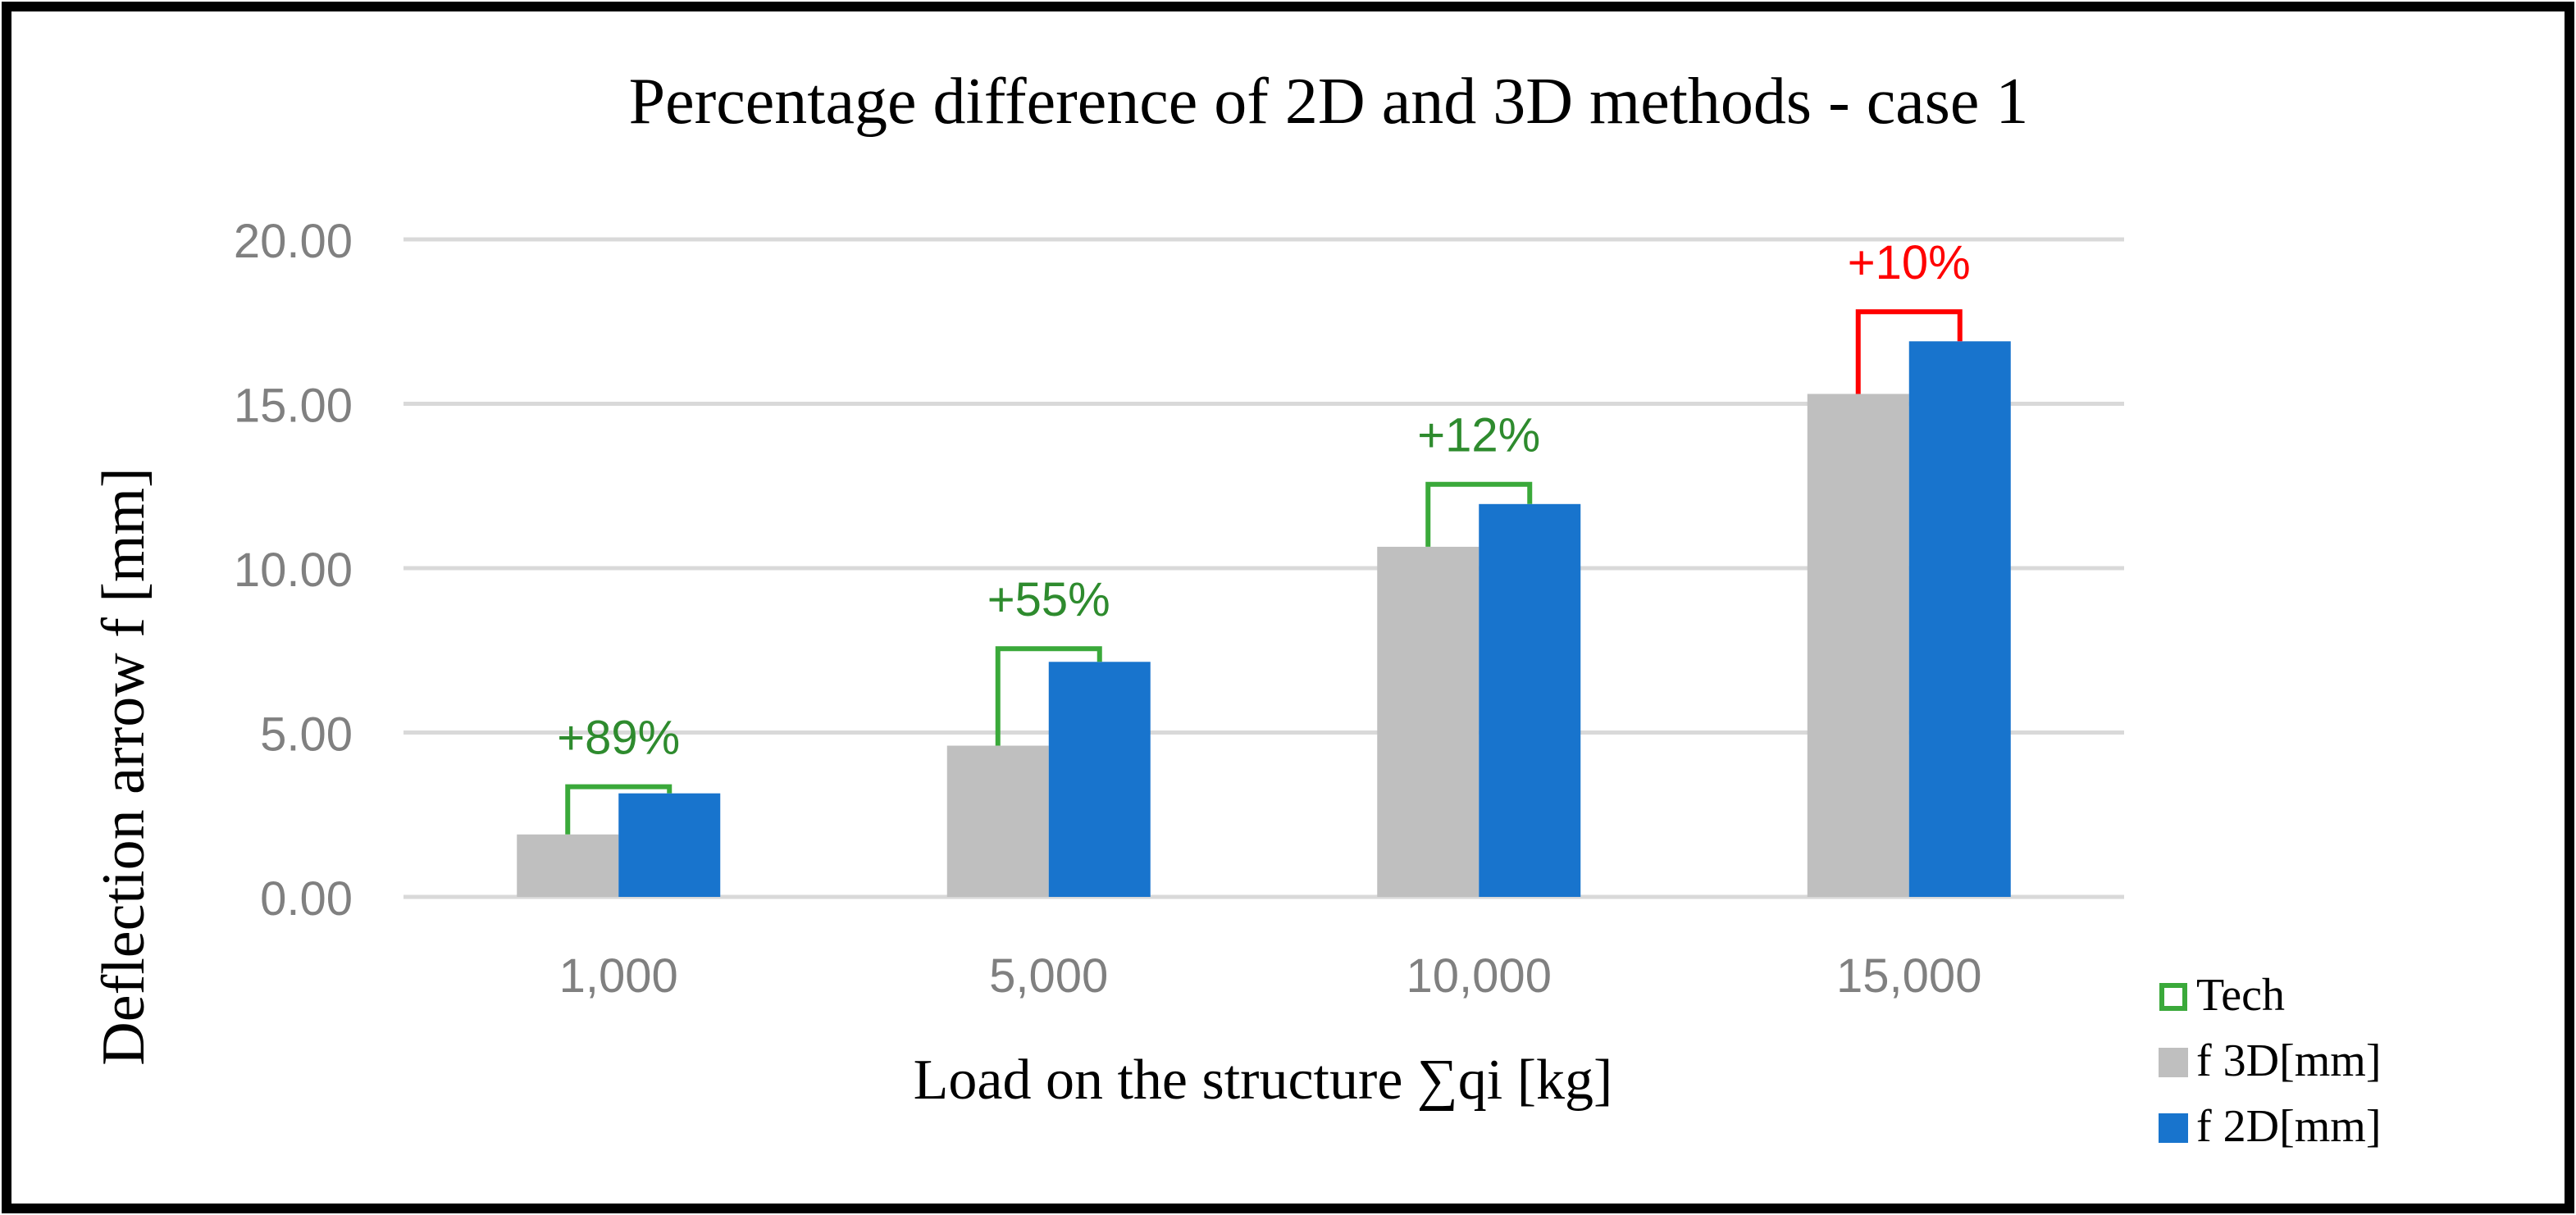 This screenshot has height=1215, width=2576. Describe the element at coordinates (123, 766) in the screenshot. I see `y-axis-label: Deflection arrow f [mm]` at that location.